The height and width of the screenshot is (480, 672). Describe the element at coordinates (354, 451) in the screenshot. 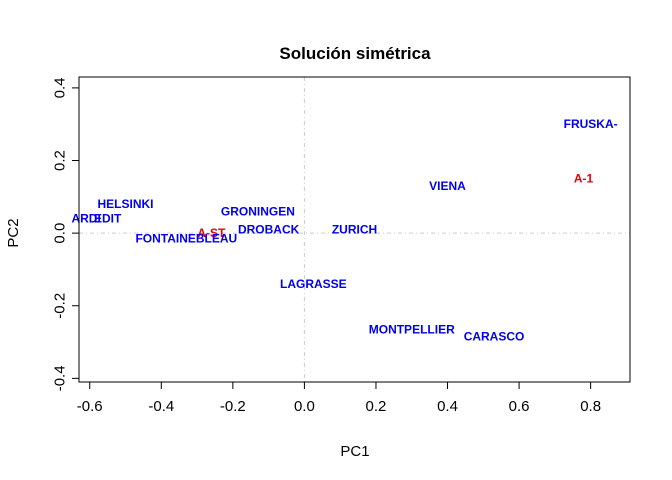

I see `x-axis-label: PC1` at that location.